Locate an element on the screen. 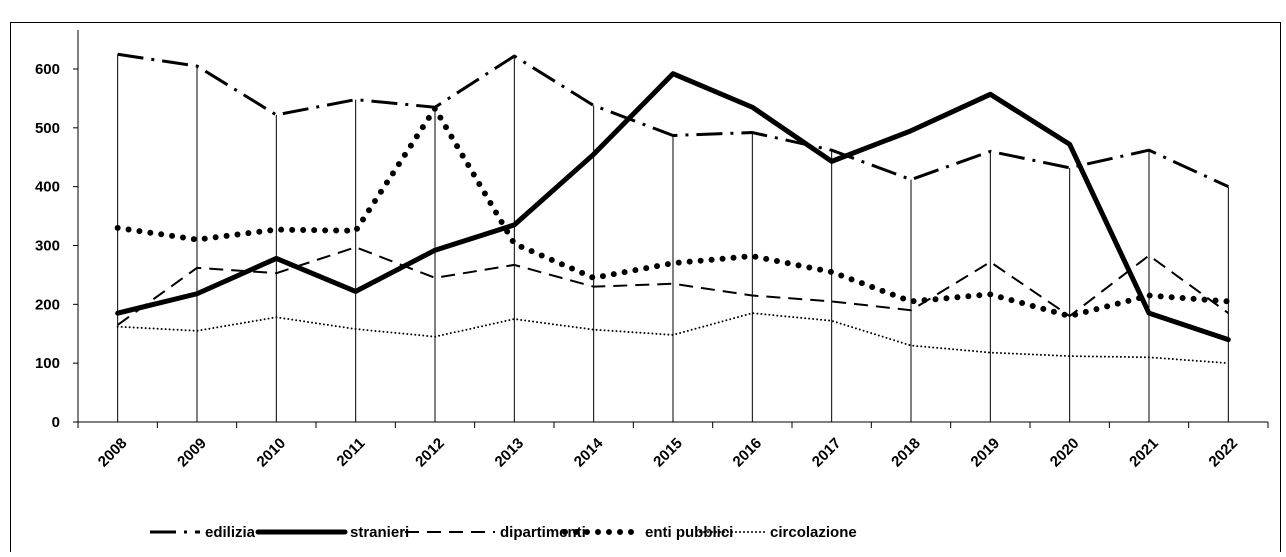 The image size is (1286, 557). y-tick-label: 400 is located at coordinates (47, 187).